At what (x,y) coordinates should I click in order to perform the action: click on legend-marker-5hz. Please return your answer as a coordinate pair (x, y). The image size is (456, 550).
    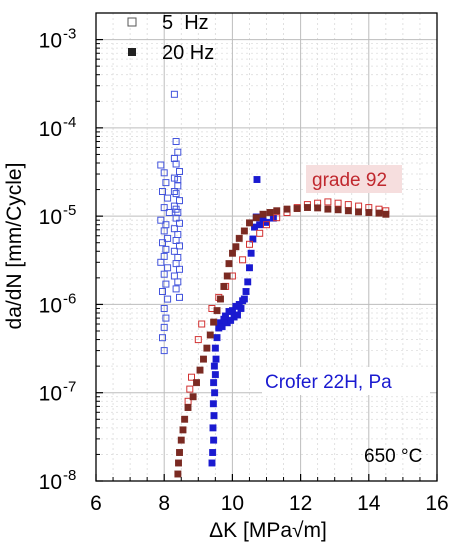
    Looking at the image, I should click on (132, 22).